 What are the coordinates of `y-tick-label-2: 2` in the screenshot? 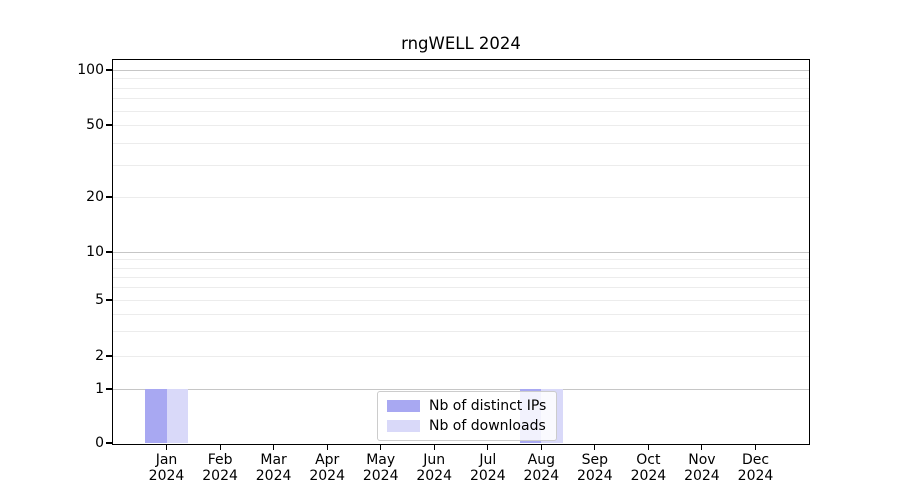 It's located at (99, 356).